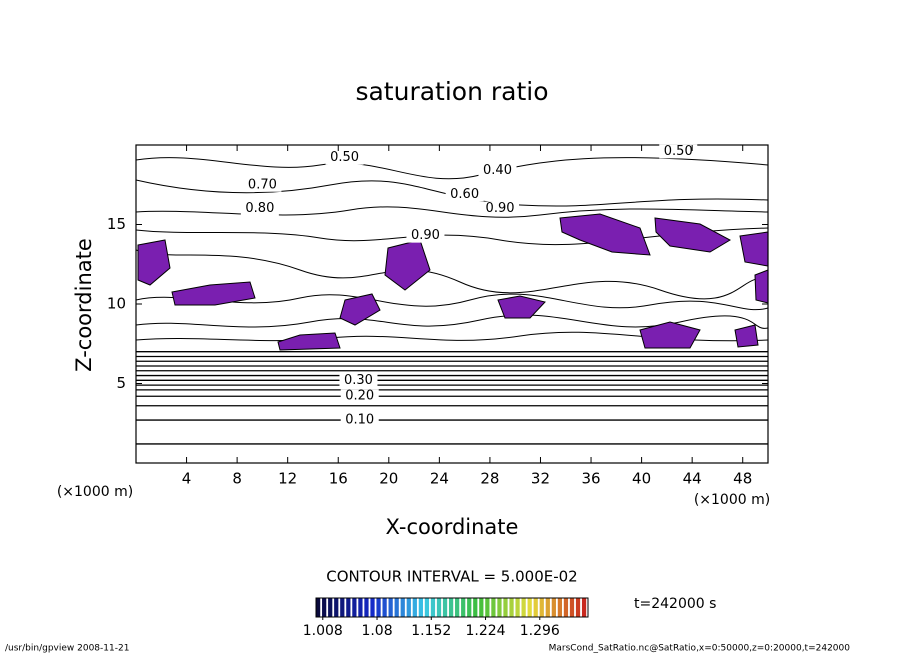 Image resolution: width=904 pixels, height=654 pixels. I want to click on colorbar-tick-label: 1.152, so click(431, 631).